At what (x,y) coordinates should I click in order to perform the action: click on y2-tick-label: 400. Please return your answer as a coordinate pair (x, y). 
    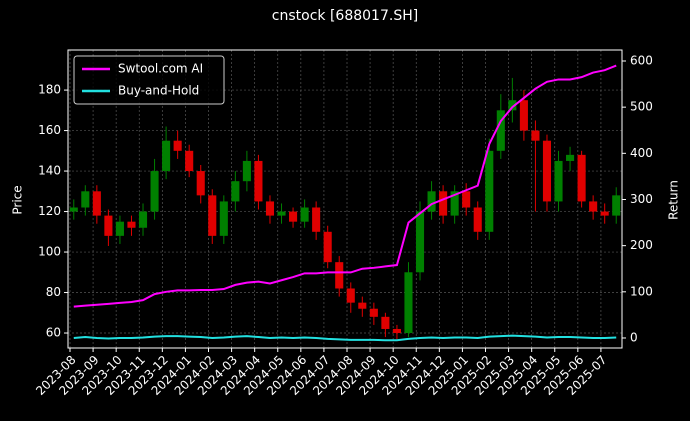
    Looking at the image, I should click on (641, 153).